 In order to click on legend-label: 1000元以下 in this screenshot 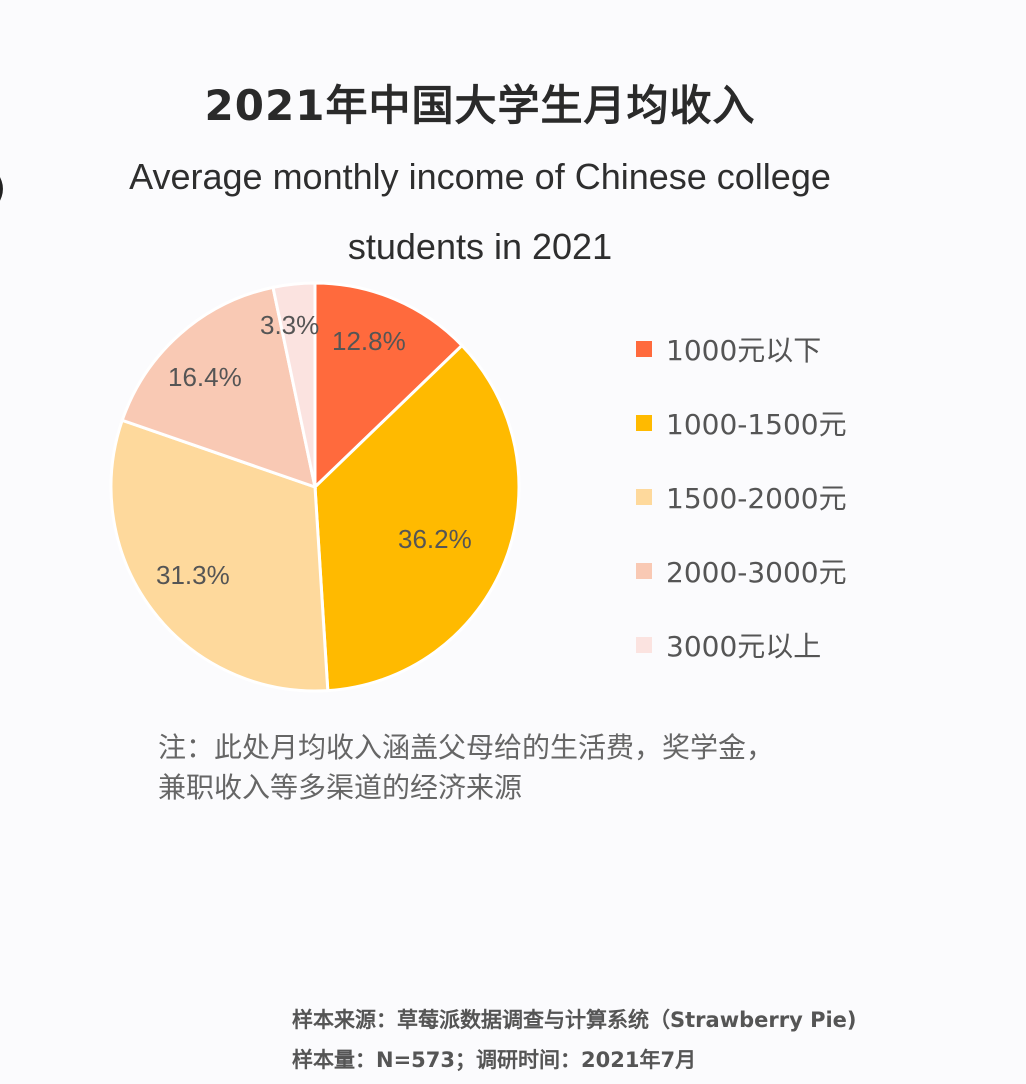, I will do `click(744, 350)`.